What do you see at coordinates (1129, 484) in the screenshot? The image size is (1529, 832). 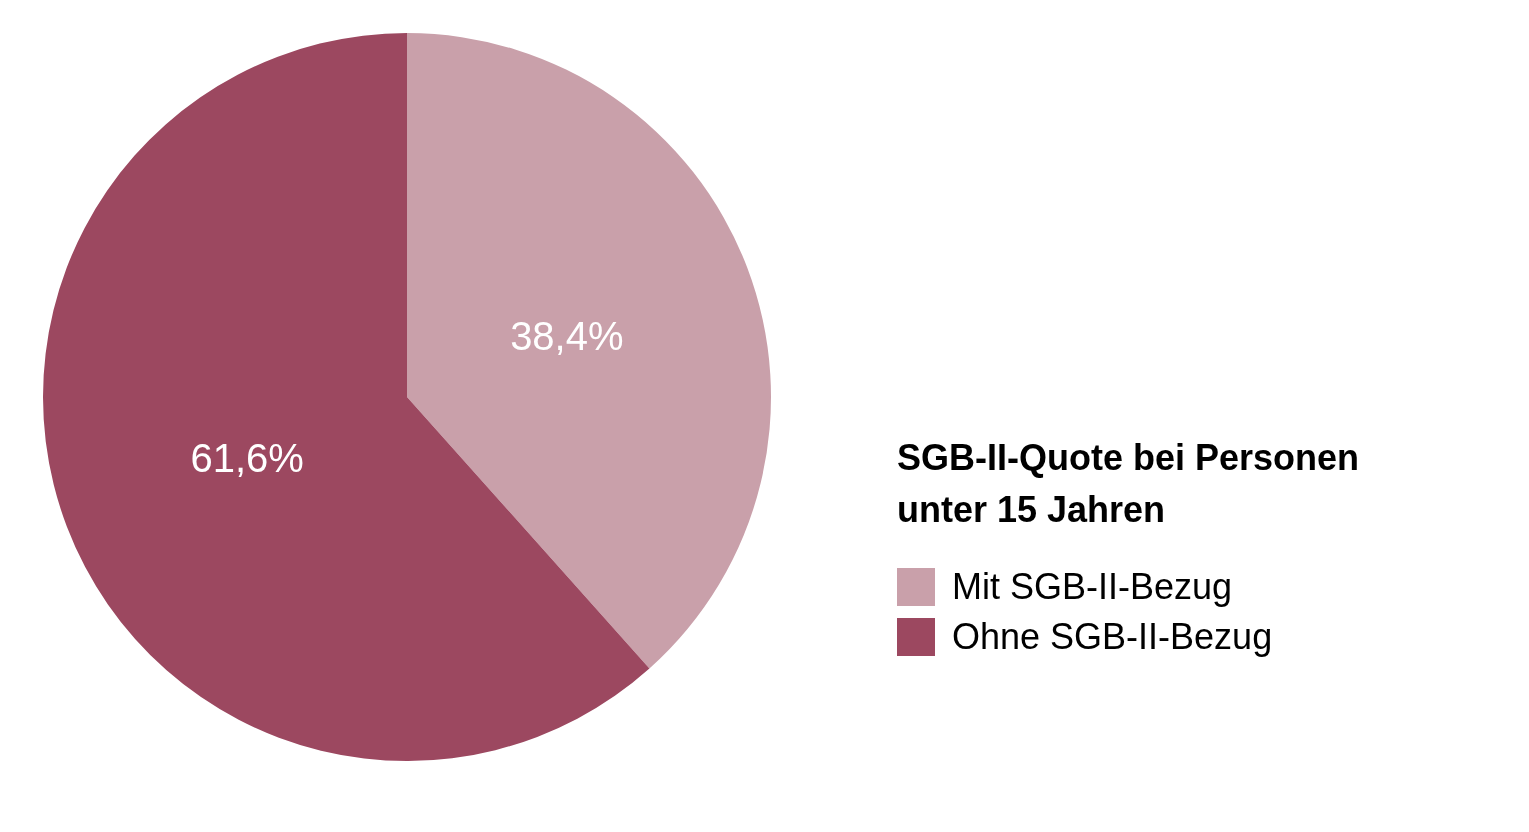 I see `legend-title: SGB-II-Quote bei Personen unter 15 Jahren` at bounding box center [1129, 484].